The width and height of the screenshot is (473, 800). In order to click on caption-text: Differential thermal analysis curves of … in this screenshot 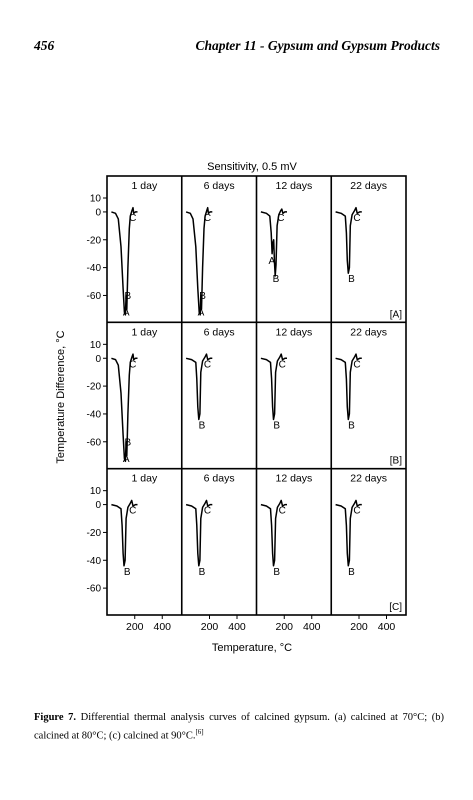, I will do `click(239, 727)`.